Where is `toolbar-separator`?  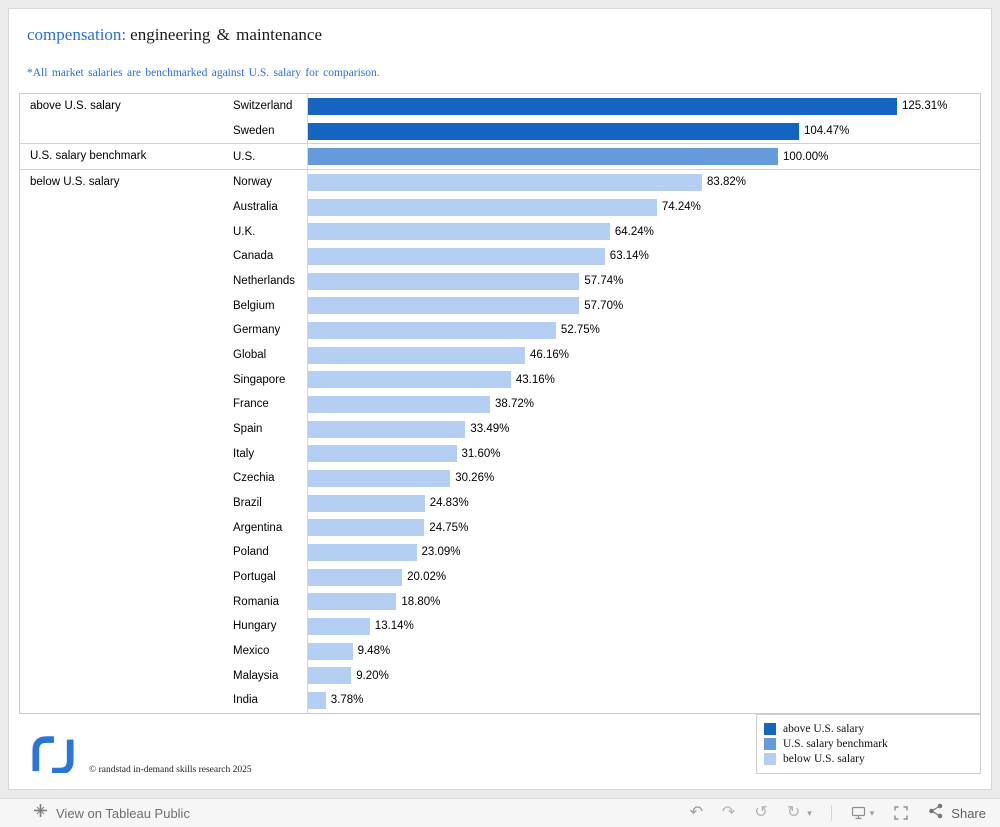
toolbar-separator is located at coordinates (831, 813).